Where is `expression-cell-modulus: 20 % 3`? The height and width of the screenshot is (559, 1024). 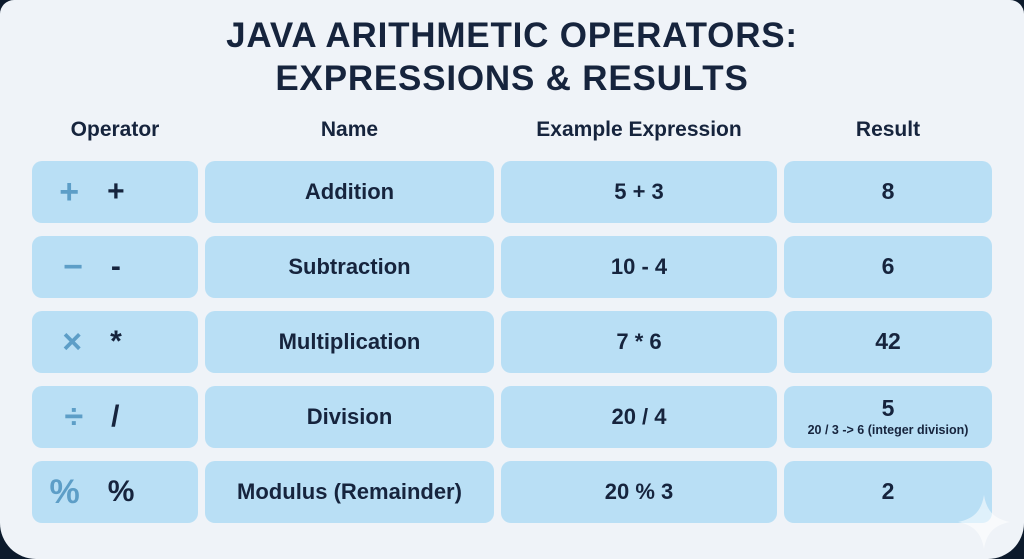
expression-cell-modulus: 20 % 3 is located at coordinates (639, 492).